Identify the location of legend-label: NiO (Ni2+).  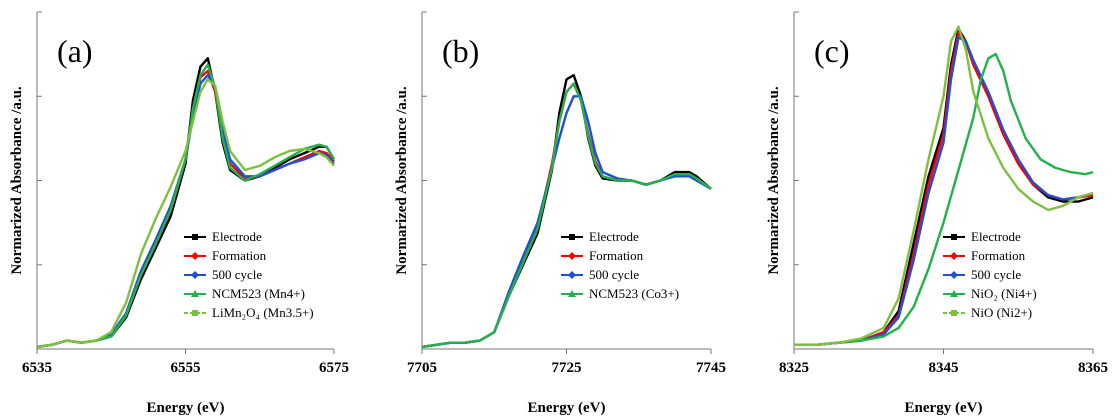
(1001, 312).